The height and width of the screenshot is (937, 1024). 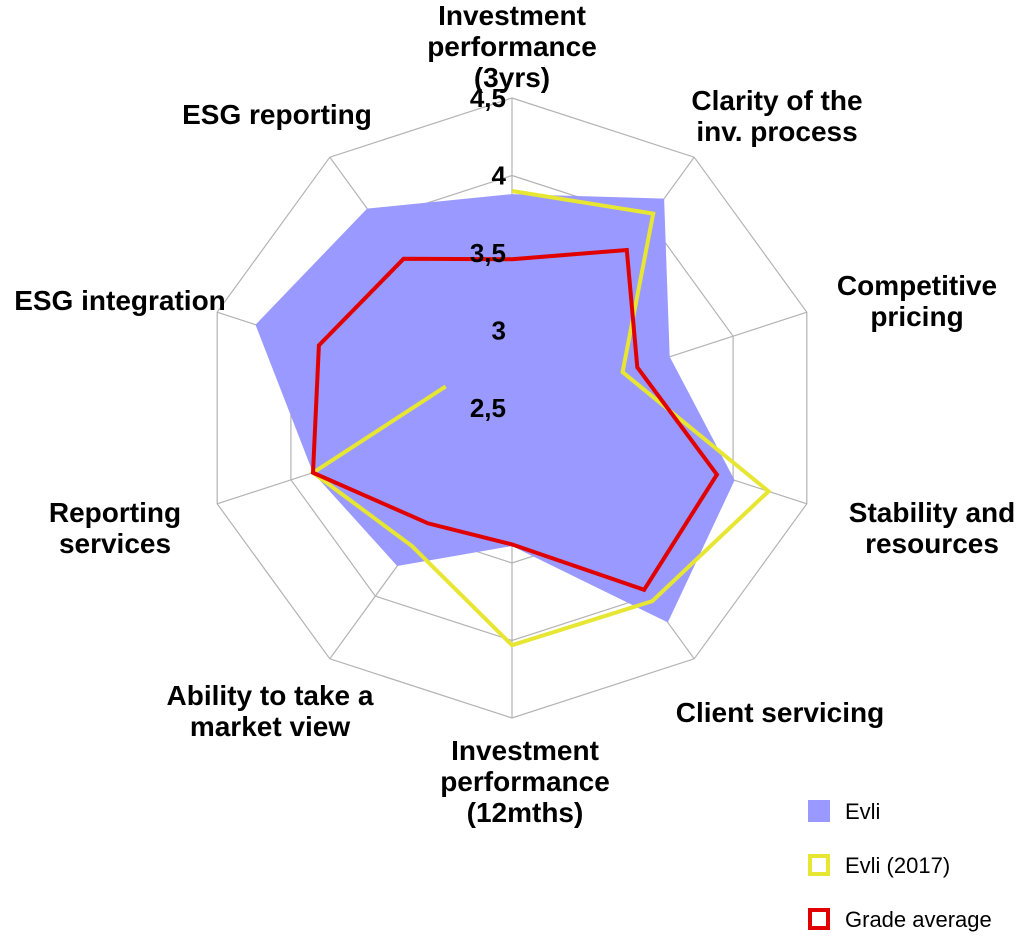 I want to click on series-grade-average-line, so click(x=515, y=420).